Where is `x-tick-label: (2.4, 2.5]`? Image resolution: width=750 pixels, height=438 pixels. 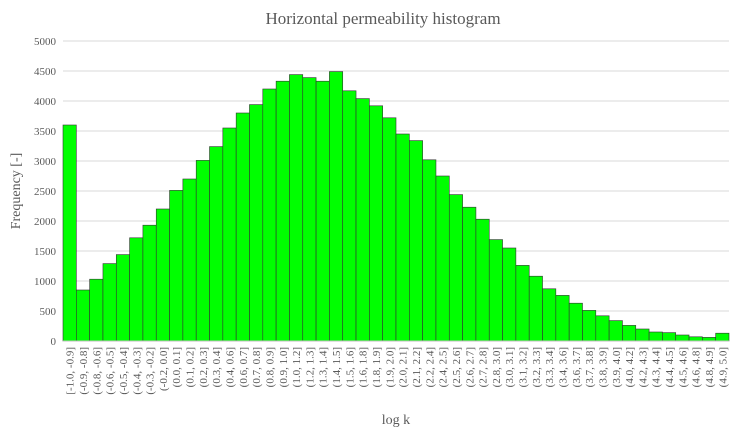
x-tick-label: (2.4, 2.5] is located at coordinates (444, 367).